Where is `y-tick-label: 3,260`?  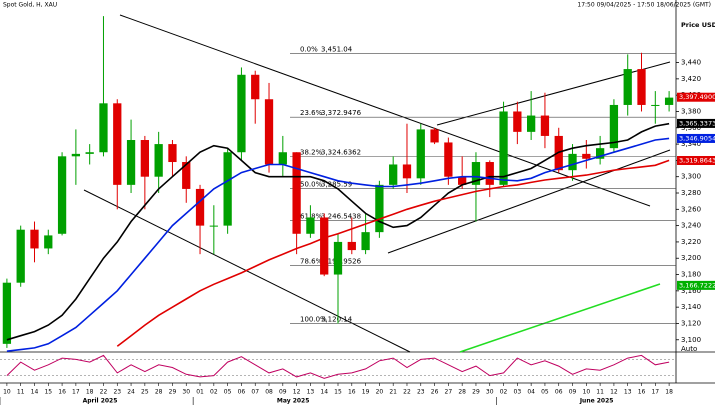
y-tick-label: 3,260 is located at coordinates (691, 209).